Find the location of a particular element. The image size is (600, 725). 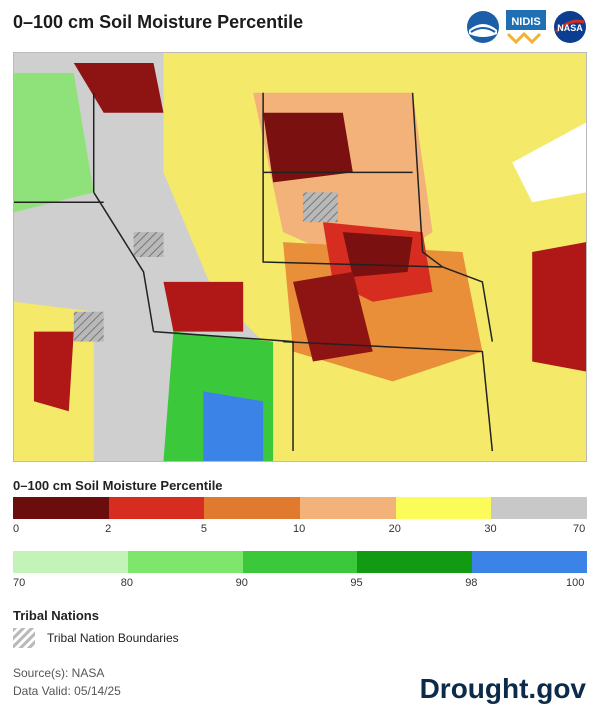

noaa-logo is located at coordinates (483, 27).